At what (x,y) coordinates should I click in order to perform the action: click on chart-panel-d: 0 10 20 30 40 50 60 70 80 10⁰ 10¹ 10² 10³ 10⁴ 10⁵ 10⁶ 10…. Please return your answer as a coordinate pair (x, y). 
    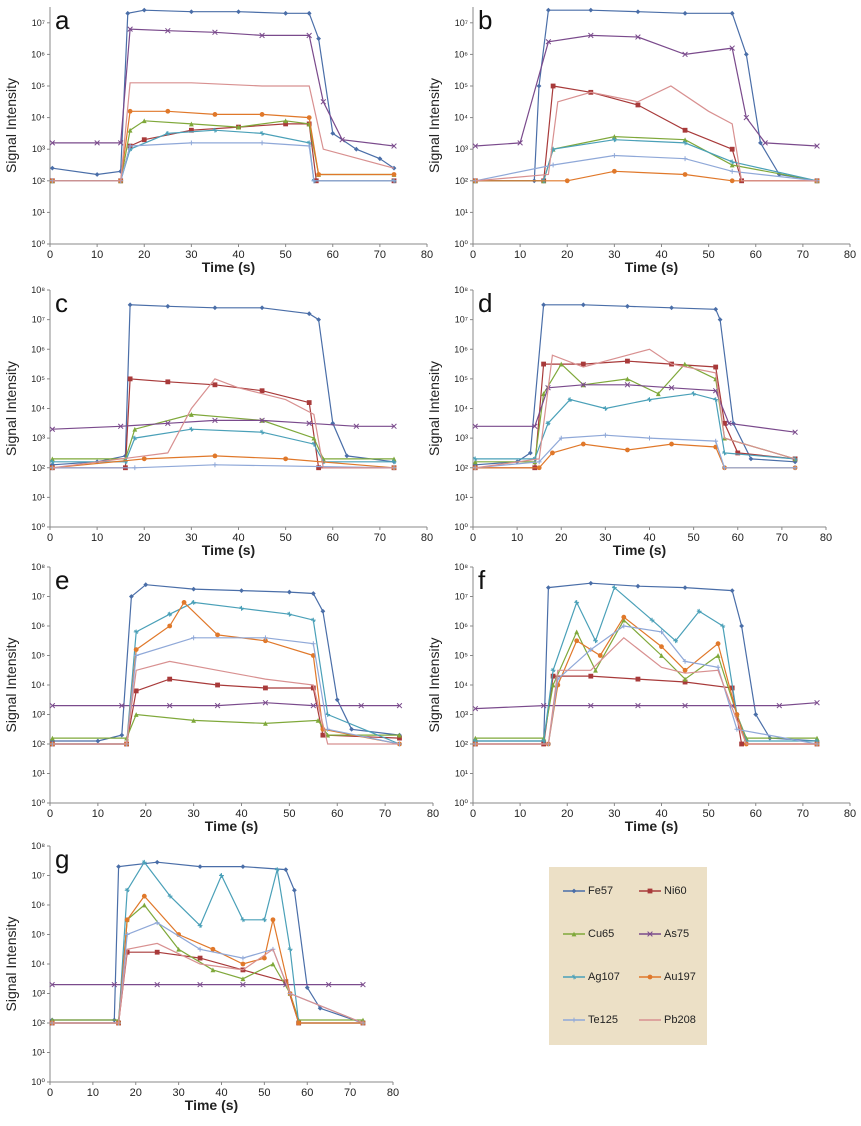
    Looking at the image, I should click on (629, 421).